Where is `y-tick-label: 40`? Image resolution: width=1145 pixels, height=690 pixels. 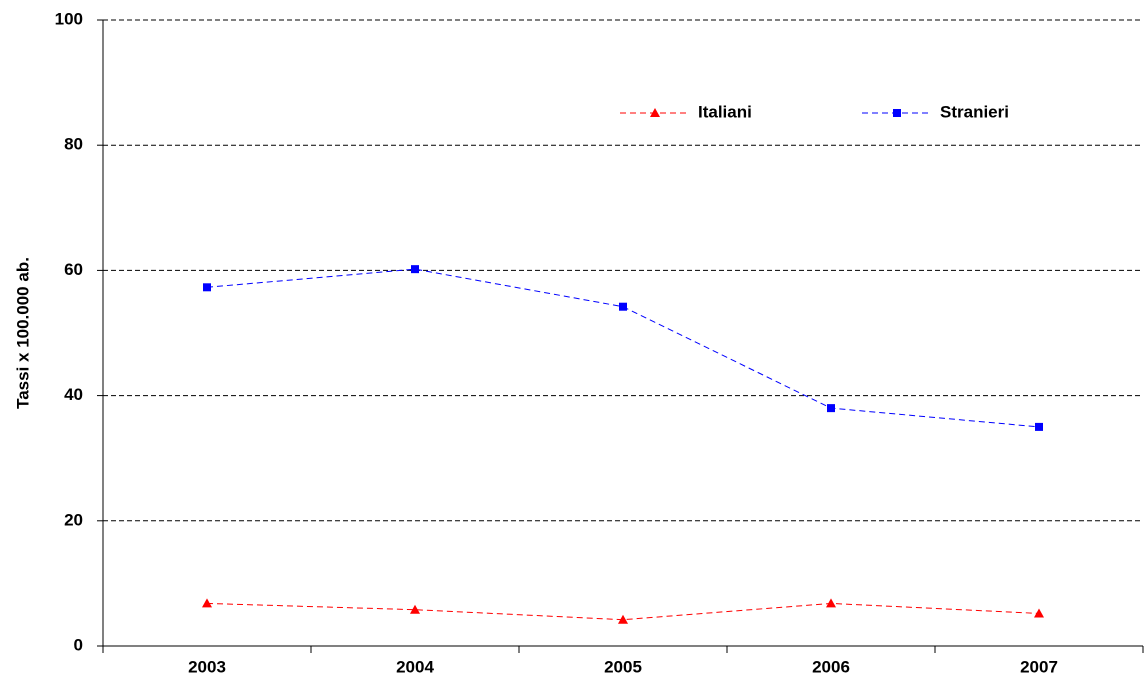
y-tick-label: 40 is located at coordinates (73, 394).